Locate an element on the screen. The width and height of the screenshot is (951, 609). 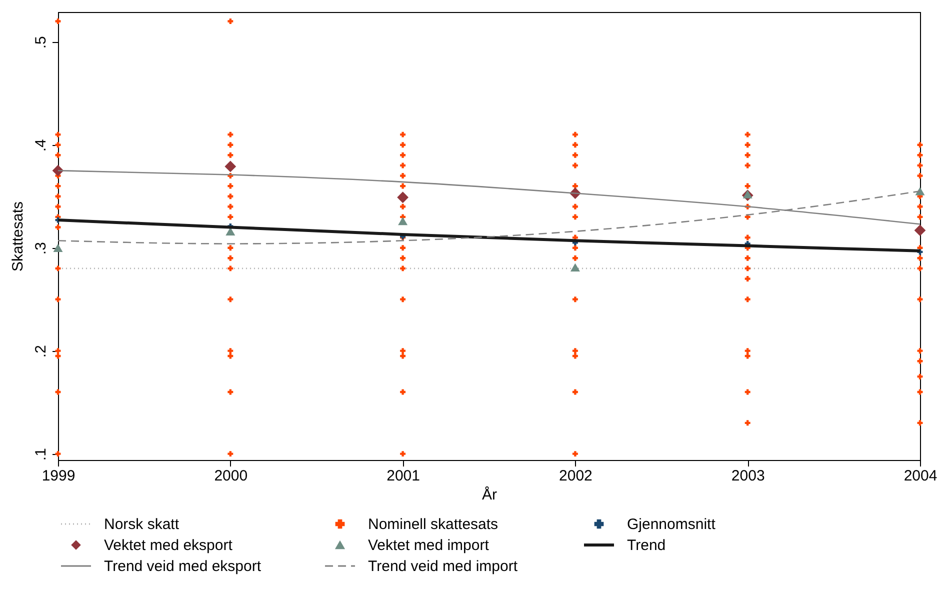
x-axis-title: År is located at coordinates (490, 495).